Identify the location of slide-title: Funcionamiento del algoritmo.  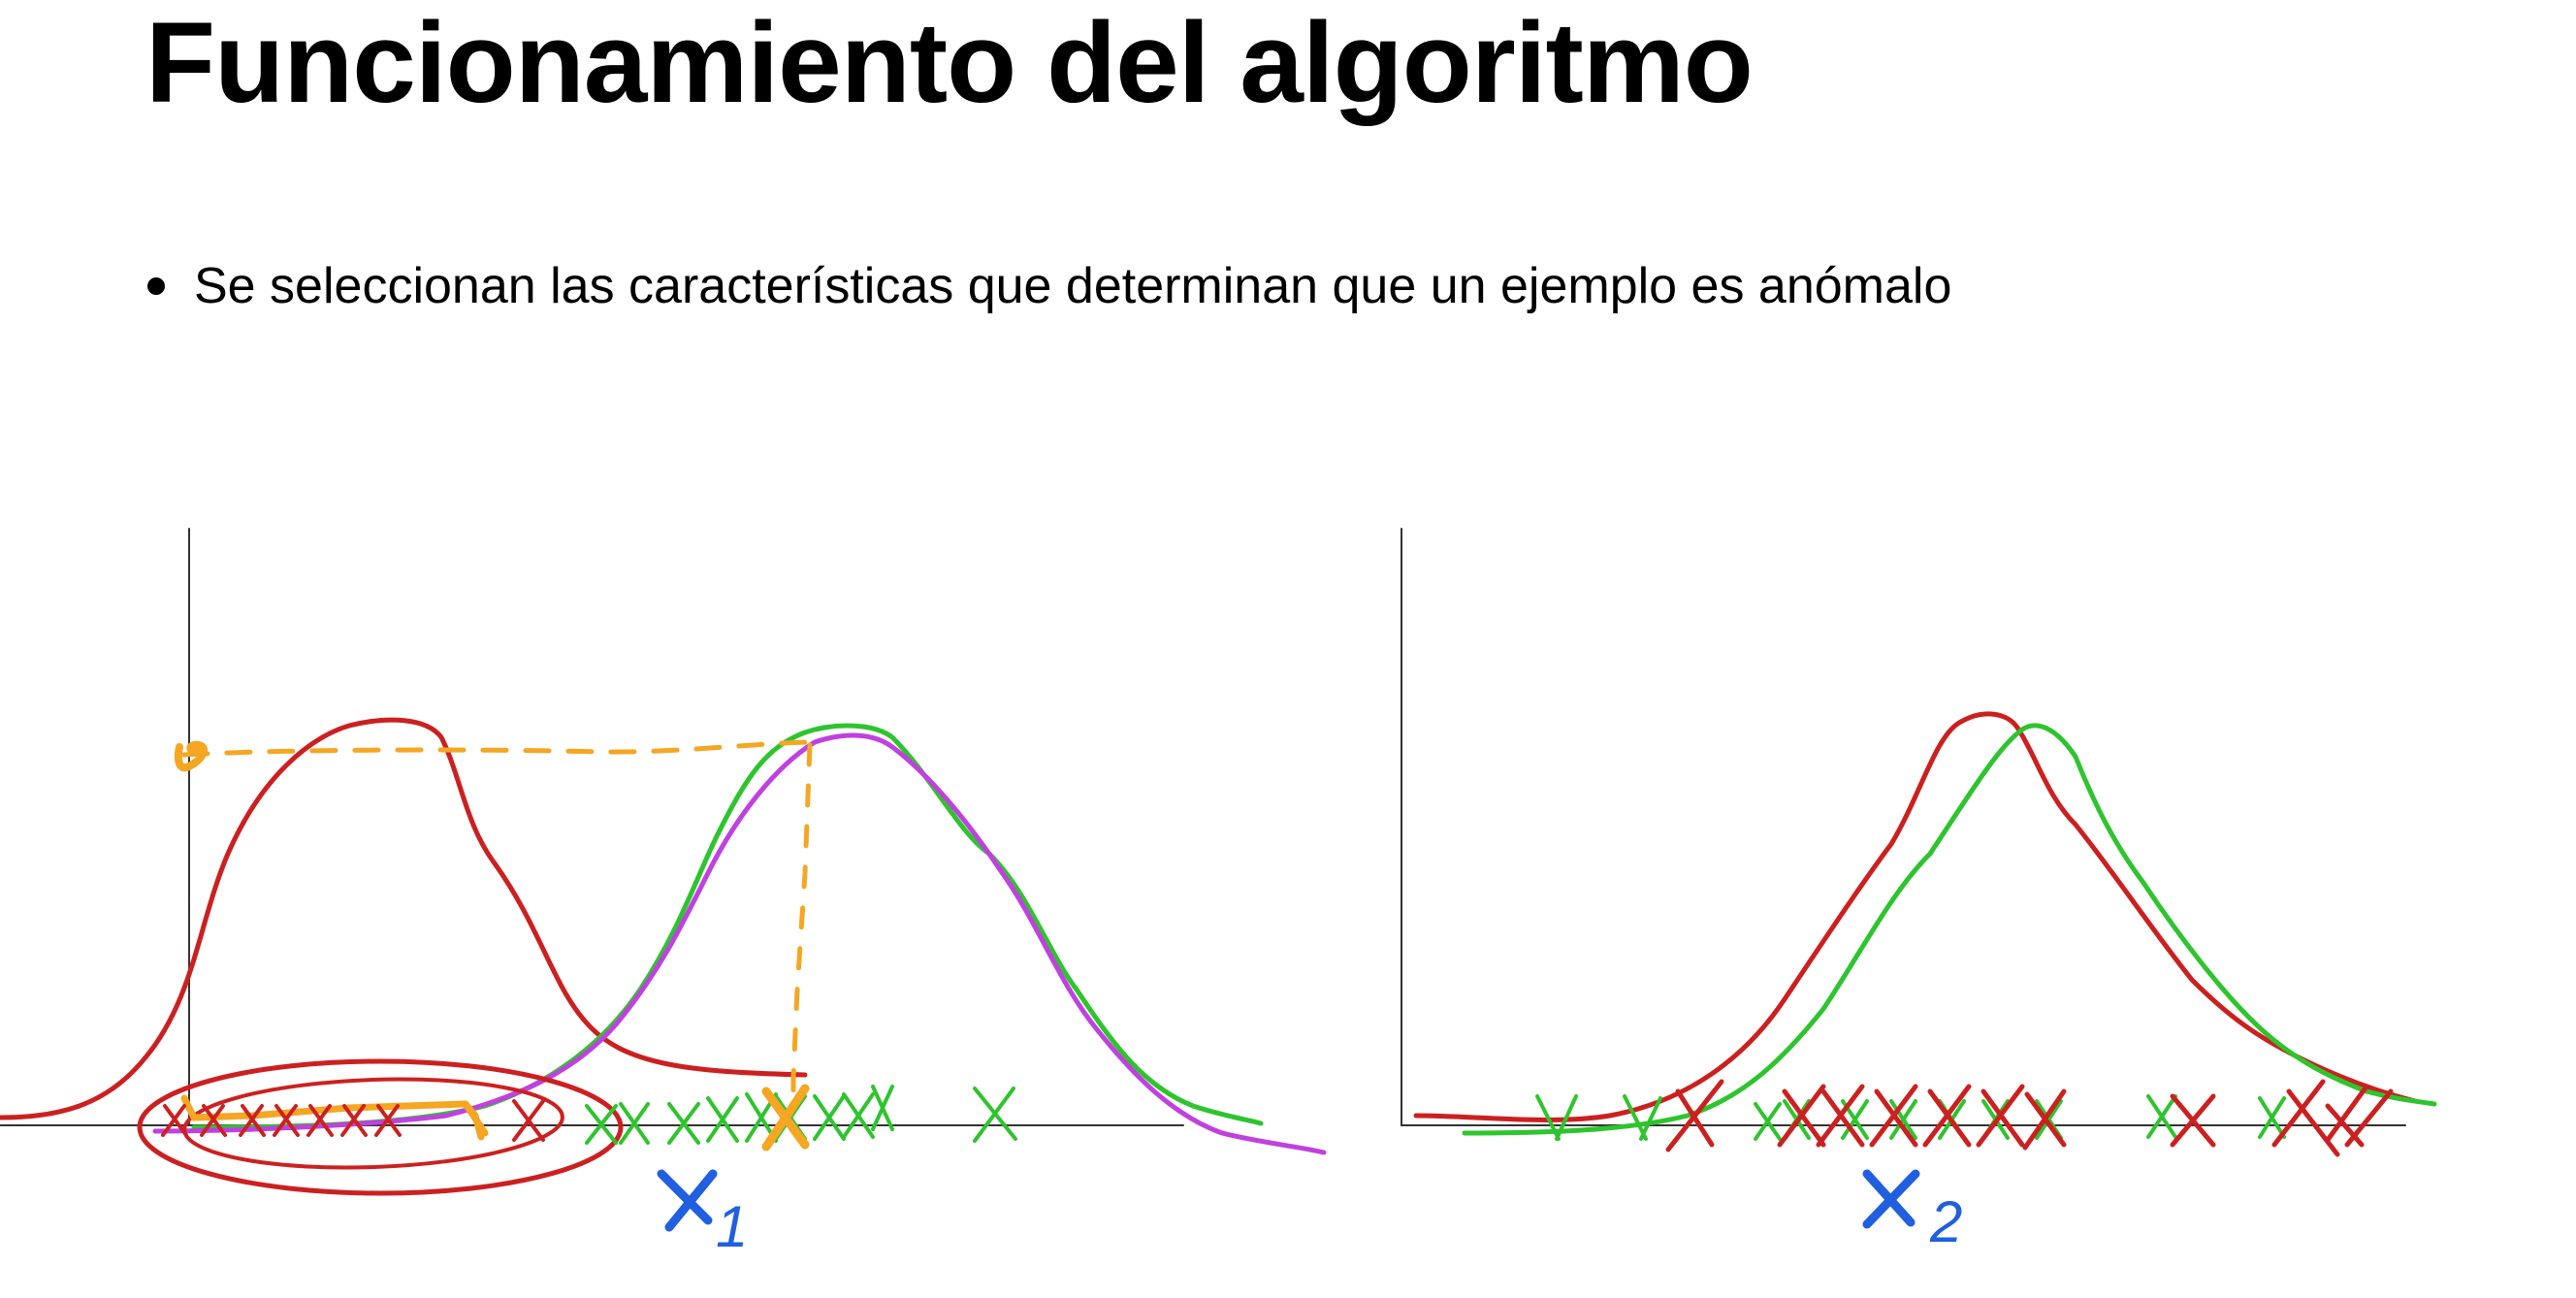
(949, 63).